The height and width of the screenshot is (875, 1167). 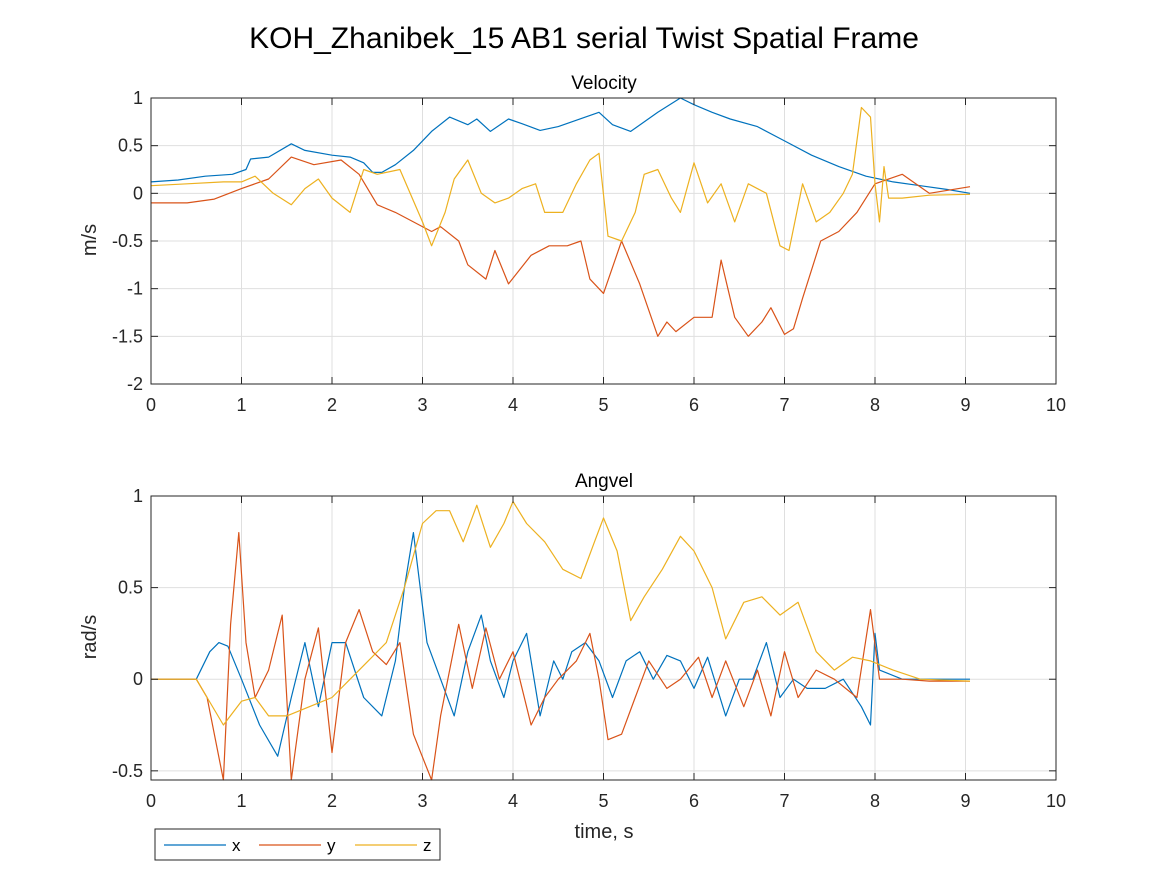 I want to click on velocity-x-tick-label: 5, so click(x=603, y=405).